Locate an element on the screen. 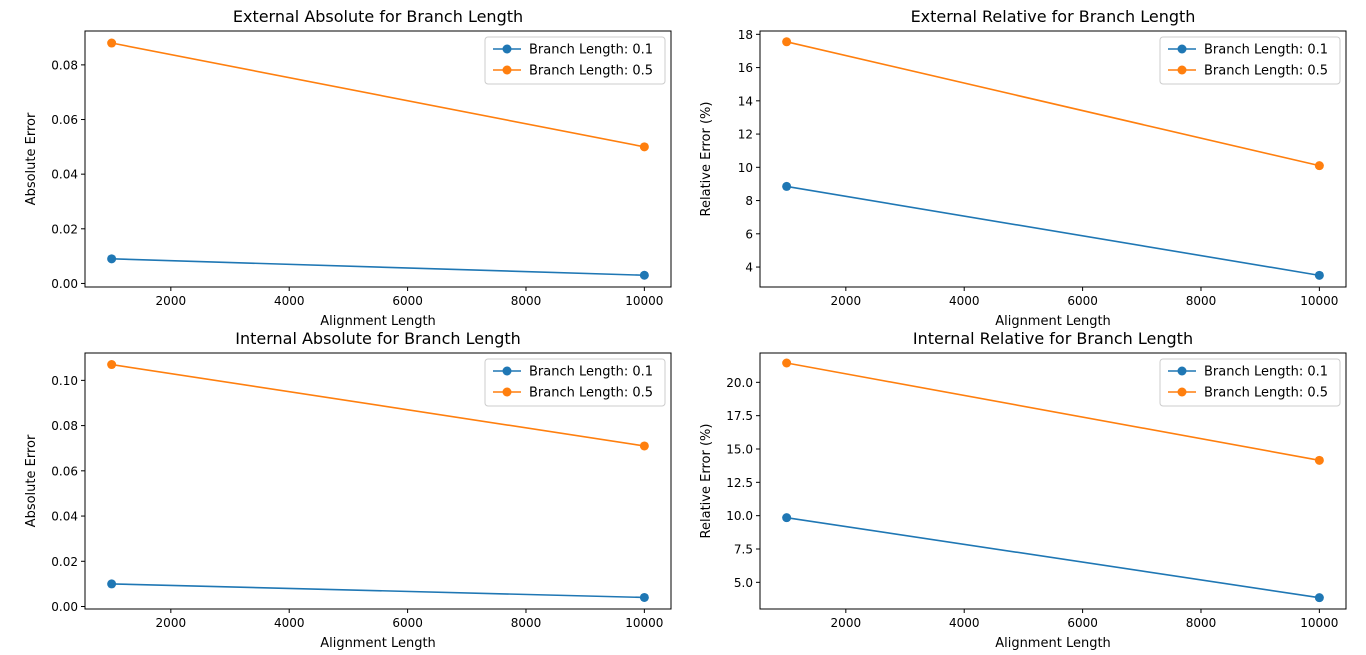  y-tick-label: 7.5 is located at coordinates (743, 550).